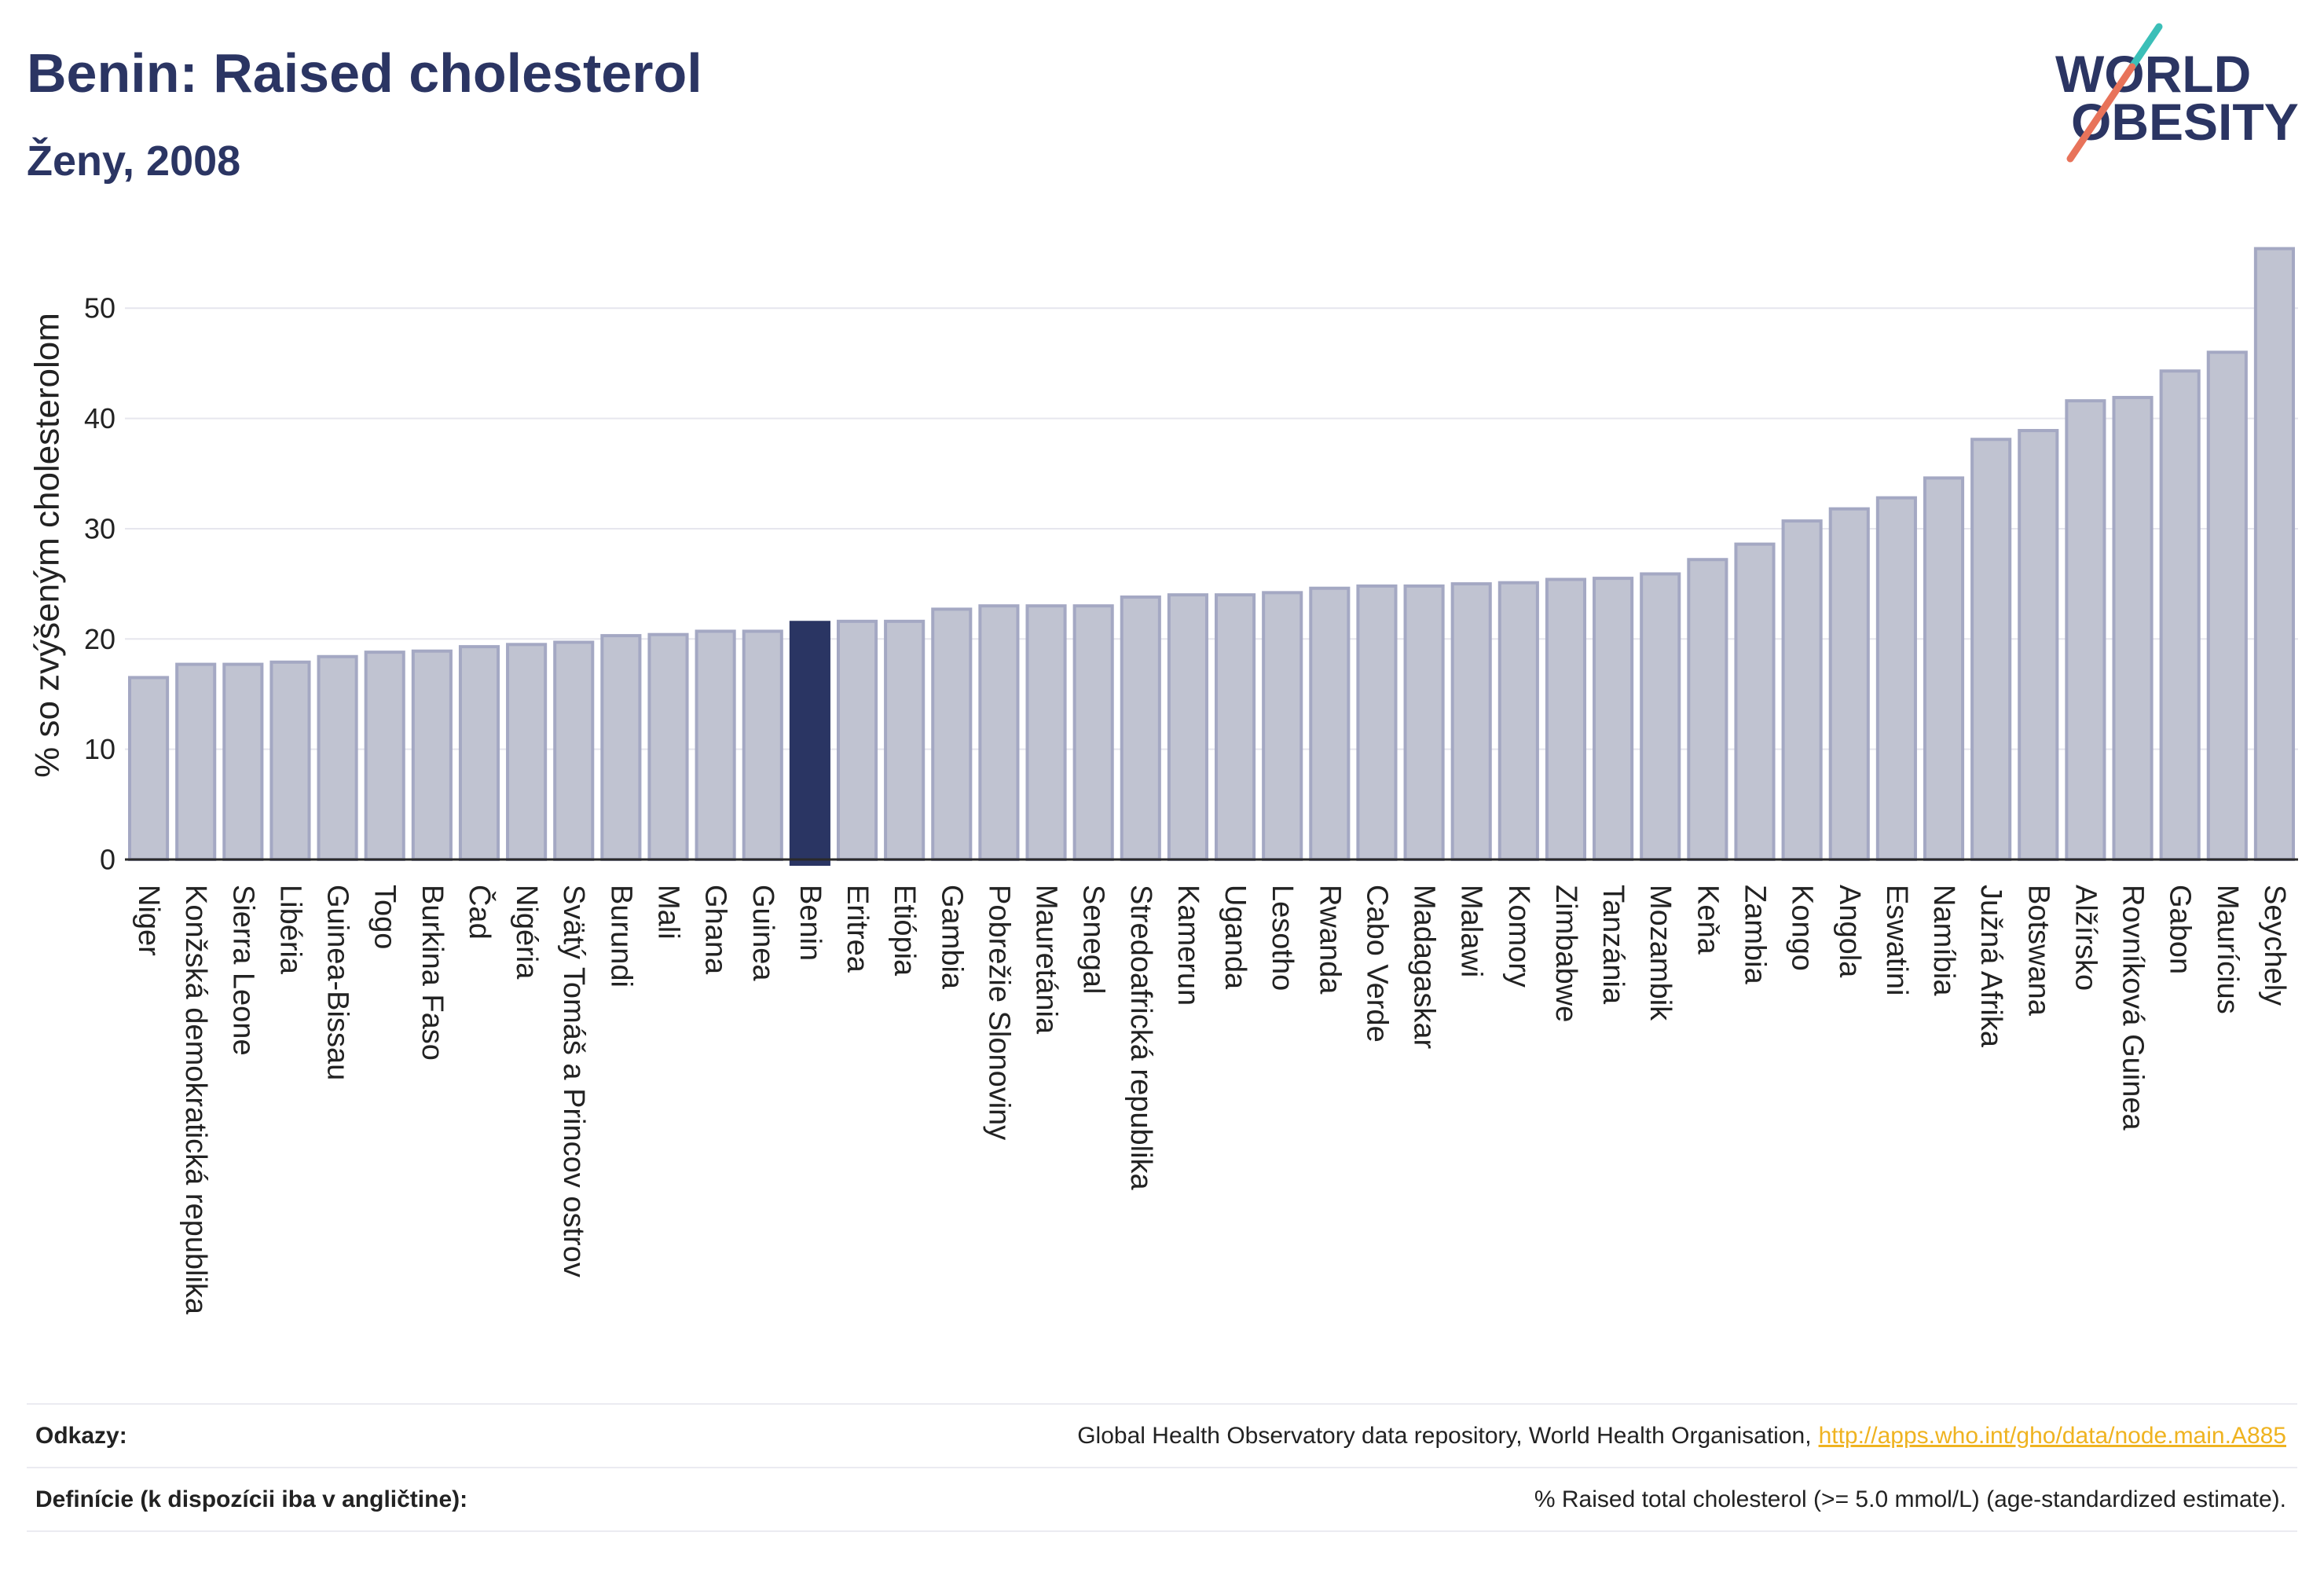 Image resolution: width=2324 pixels, height=1576 pixels. What do you see at coordinates (1896, 678) in the screenshot?
I see `bar-eswatini` at bounding box center [1896, 678].